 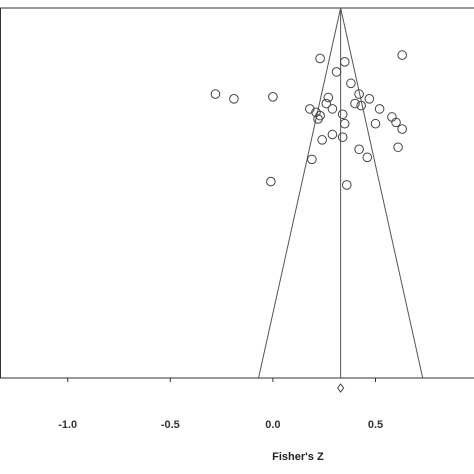 I want to click on x-tick-label-1: -1.0, so click(x=67, y=425).